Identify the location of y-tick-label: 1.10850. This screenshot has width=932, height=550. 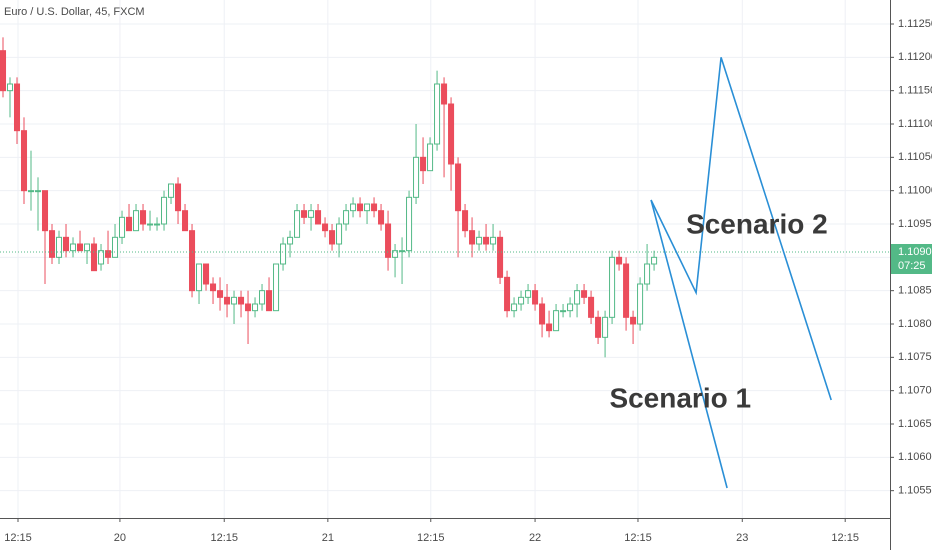
(915, 291).